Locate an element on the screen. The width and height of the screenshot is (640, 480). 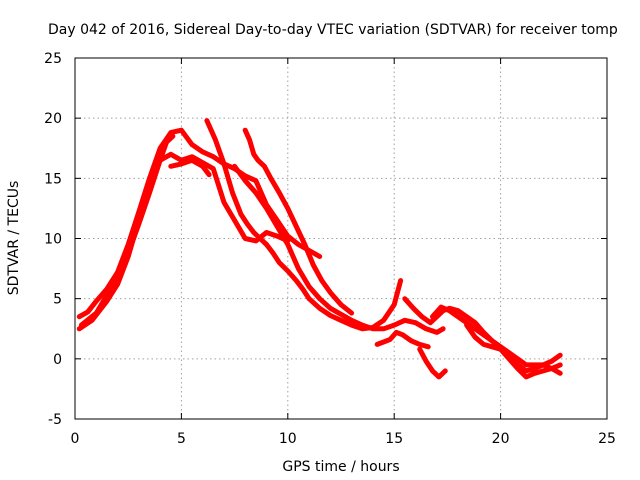
y-tick-label: 20 is located at coordinates (53, 119).